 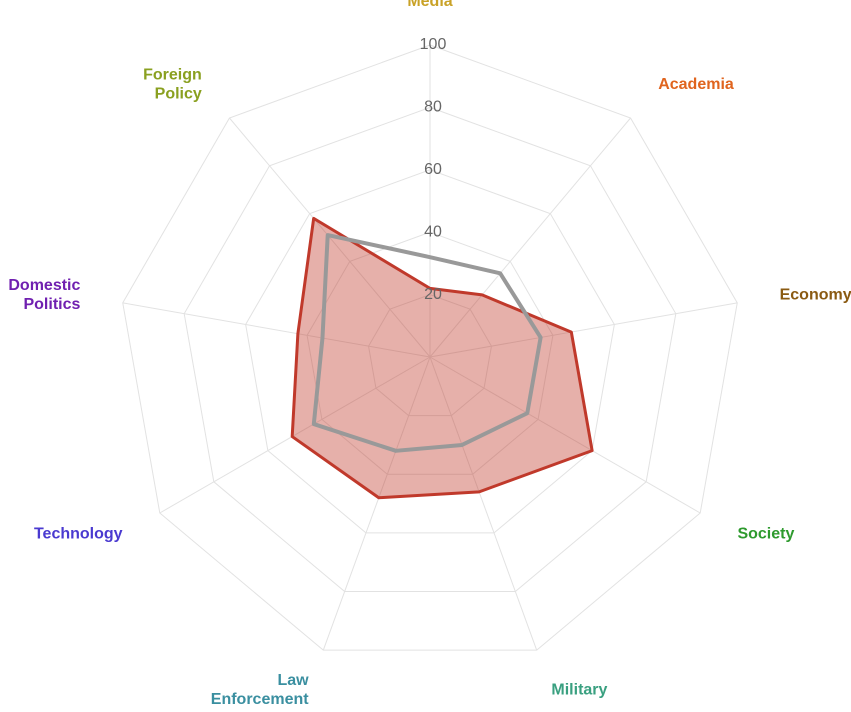 I want to click on category-label-line: Foreign, so click(x=172, y=75).